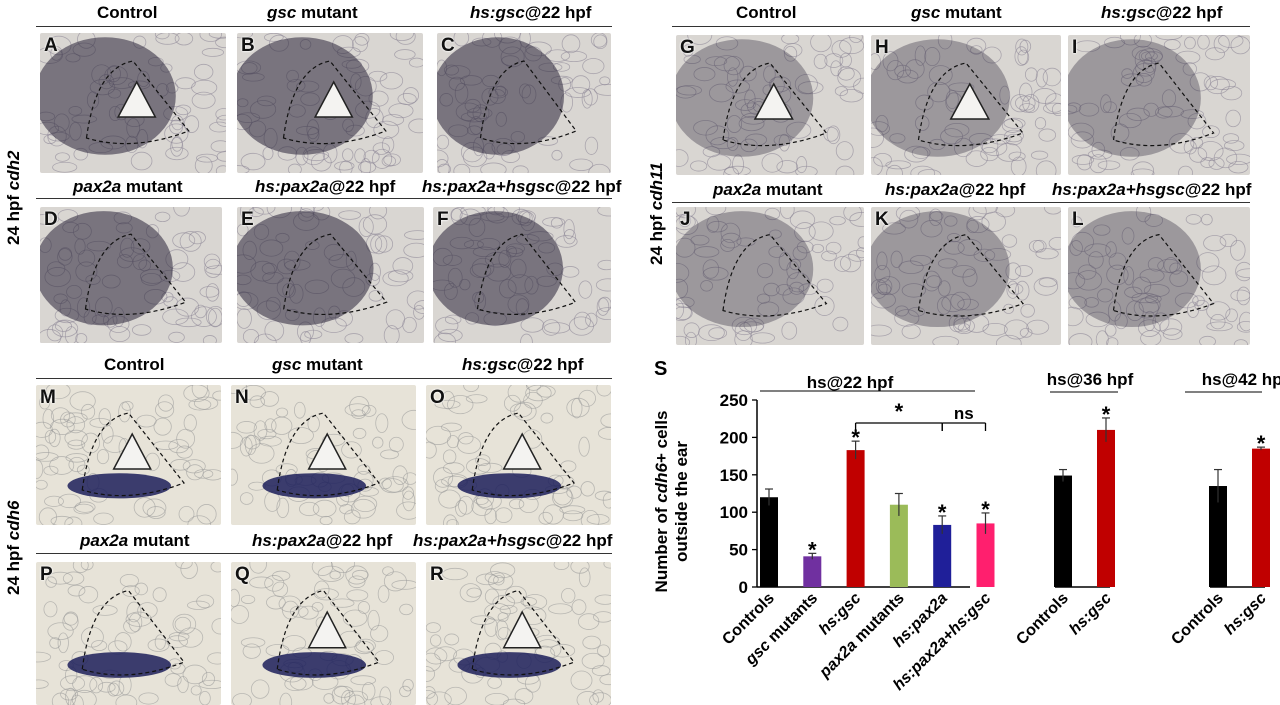 The width and height of the screenshot is (1280, 705). What do you see at coordinates (1090, 379) in the screenshot?
I see `group-title-2: hs@36 hpf` at bounding box center [1090, 379].